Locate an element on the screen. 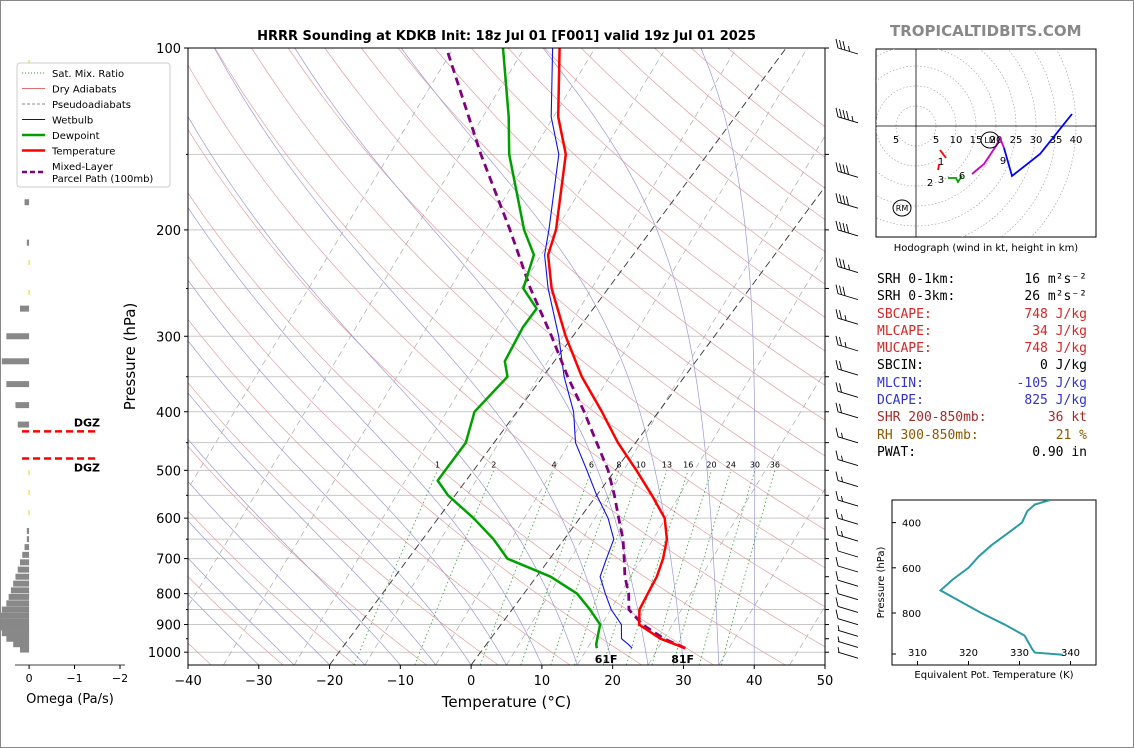 This screenshot has width=1134, height=748. dgz-label: DGZ is located at coordinates (87, 422).